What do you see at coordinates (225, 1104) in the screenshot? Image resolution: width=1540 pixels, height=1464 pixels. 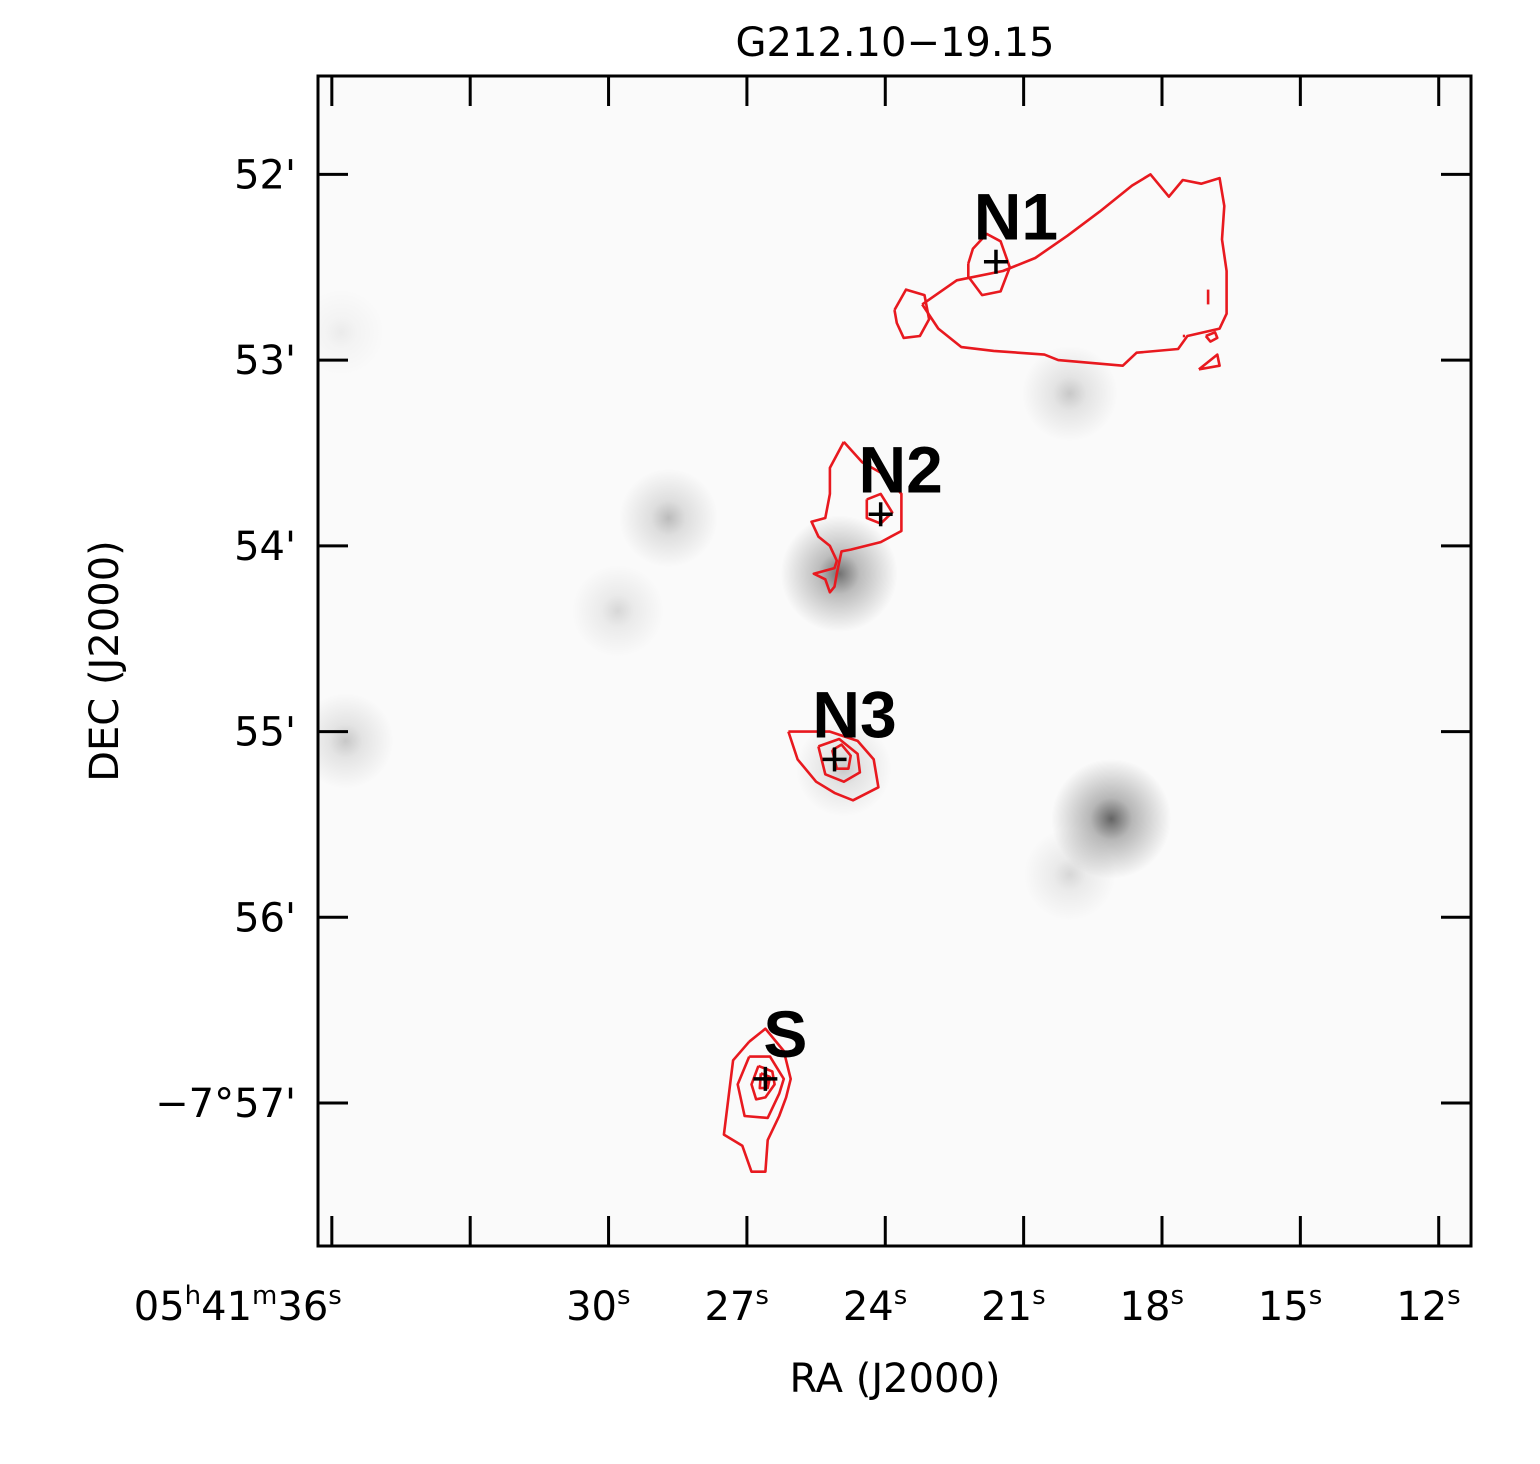 I see `dec-tick-label: −7°57'` at bounding box center [225, 1104].